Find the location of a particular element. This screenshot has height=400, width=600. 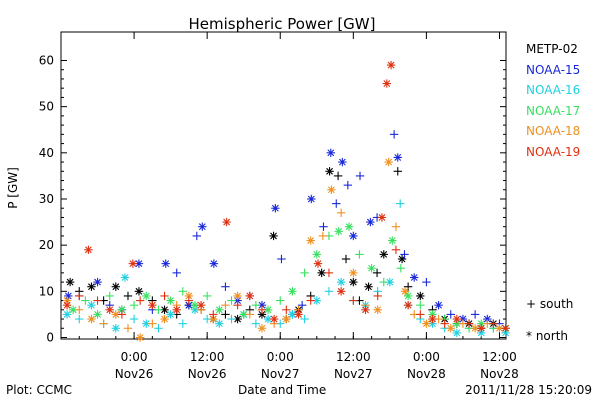

y-tick-label: 30 is located at coordinates (46, 199).